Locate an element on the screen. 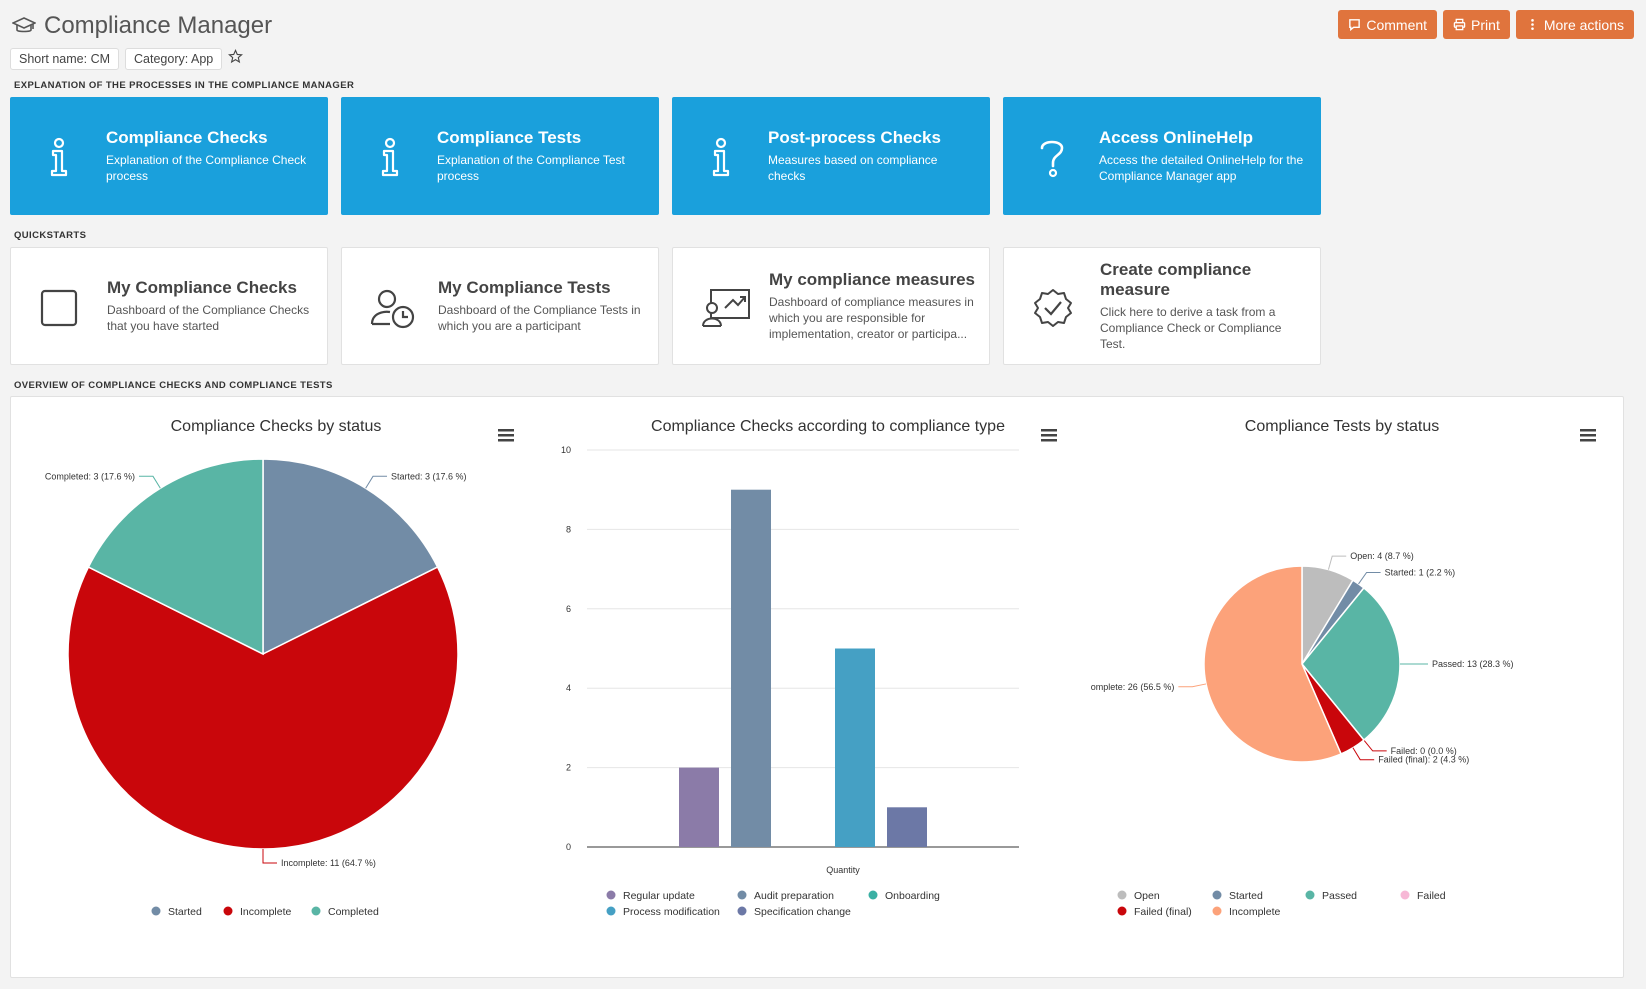  tile-description: Measures based on compliance checks is located at coordinates (853, 168).